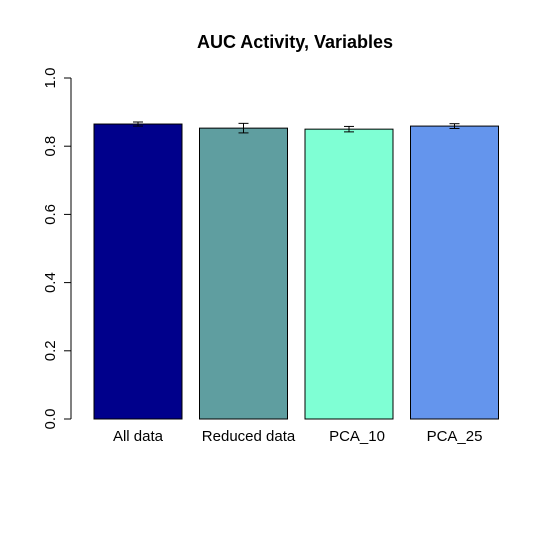 This screenshot has height=552, width=553. What do you see at coordinates (50, 146) in the screenshot?
I see `y-tick-label: 0.8` at bounding box center [50, 146].